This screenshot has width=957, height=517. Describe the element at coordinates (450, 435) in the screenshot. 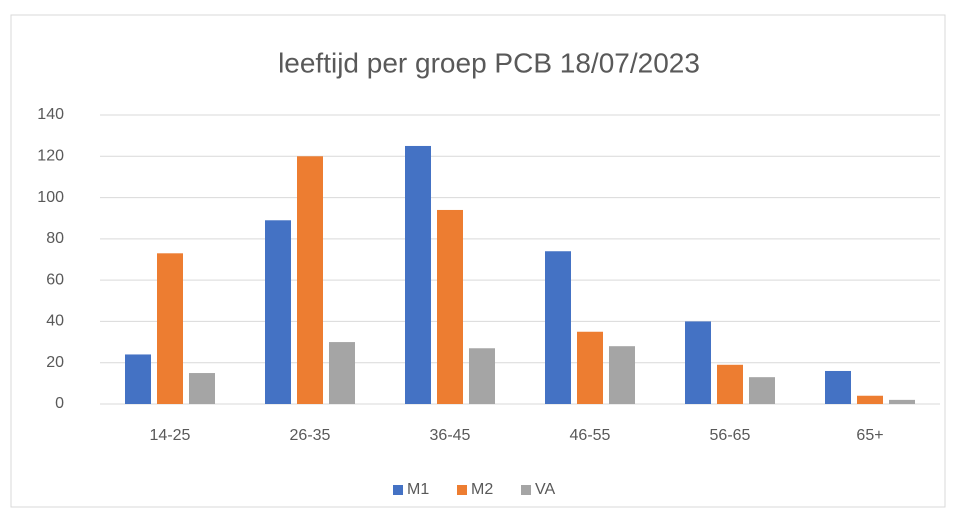

I see `x-tick-label: 36-45` at that location.